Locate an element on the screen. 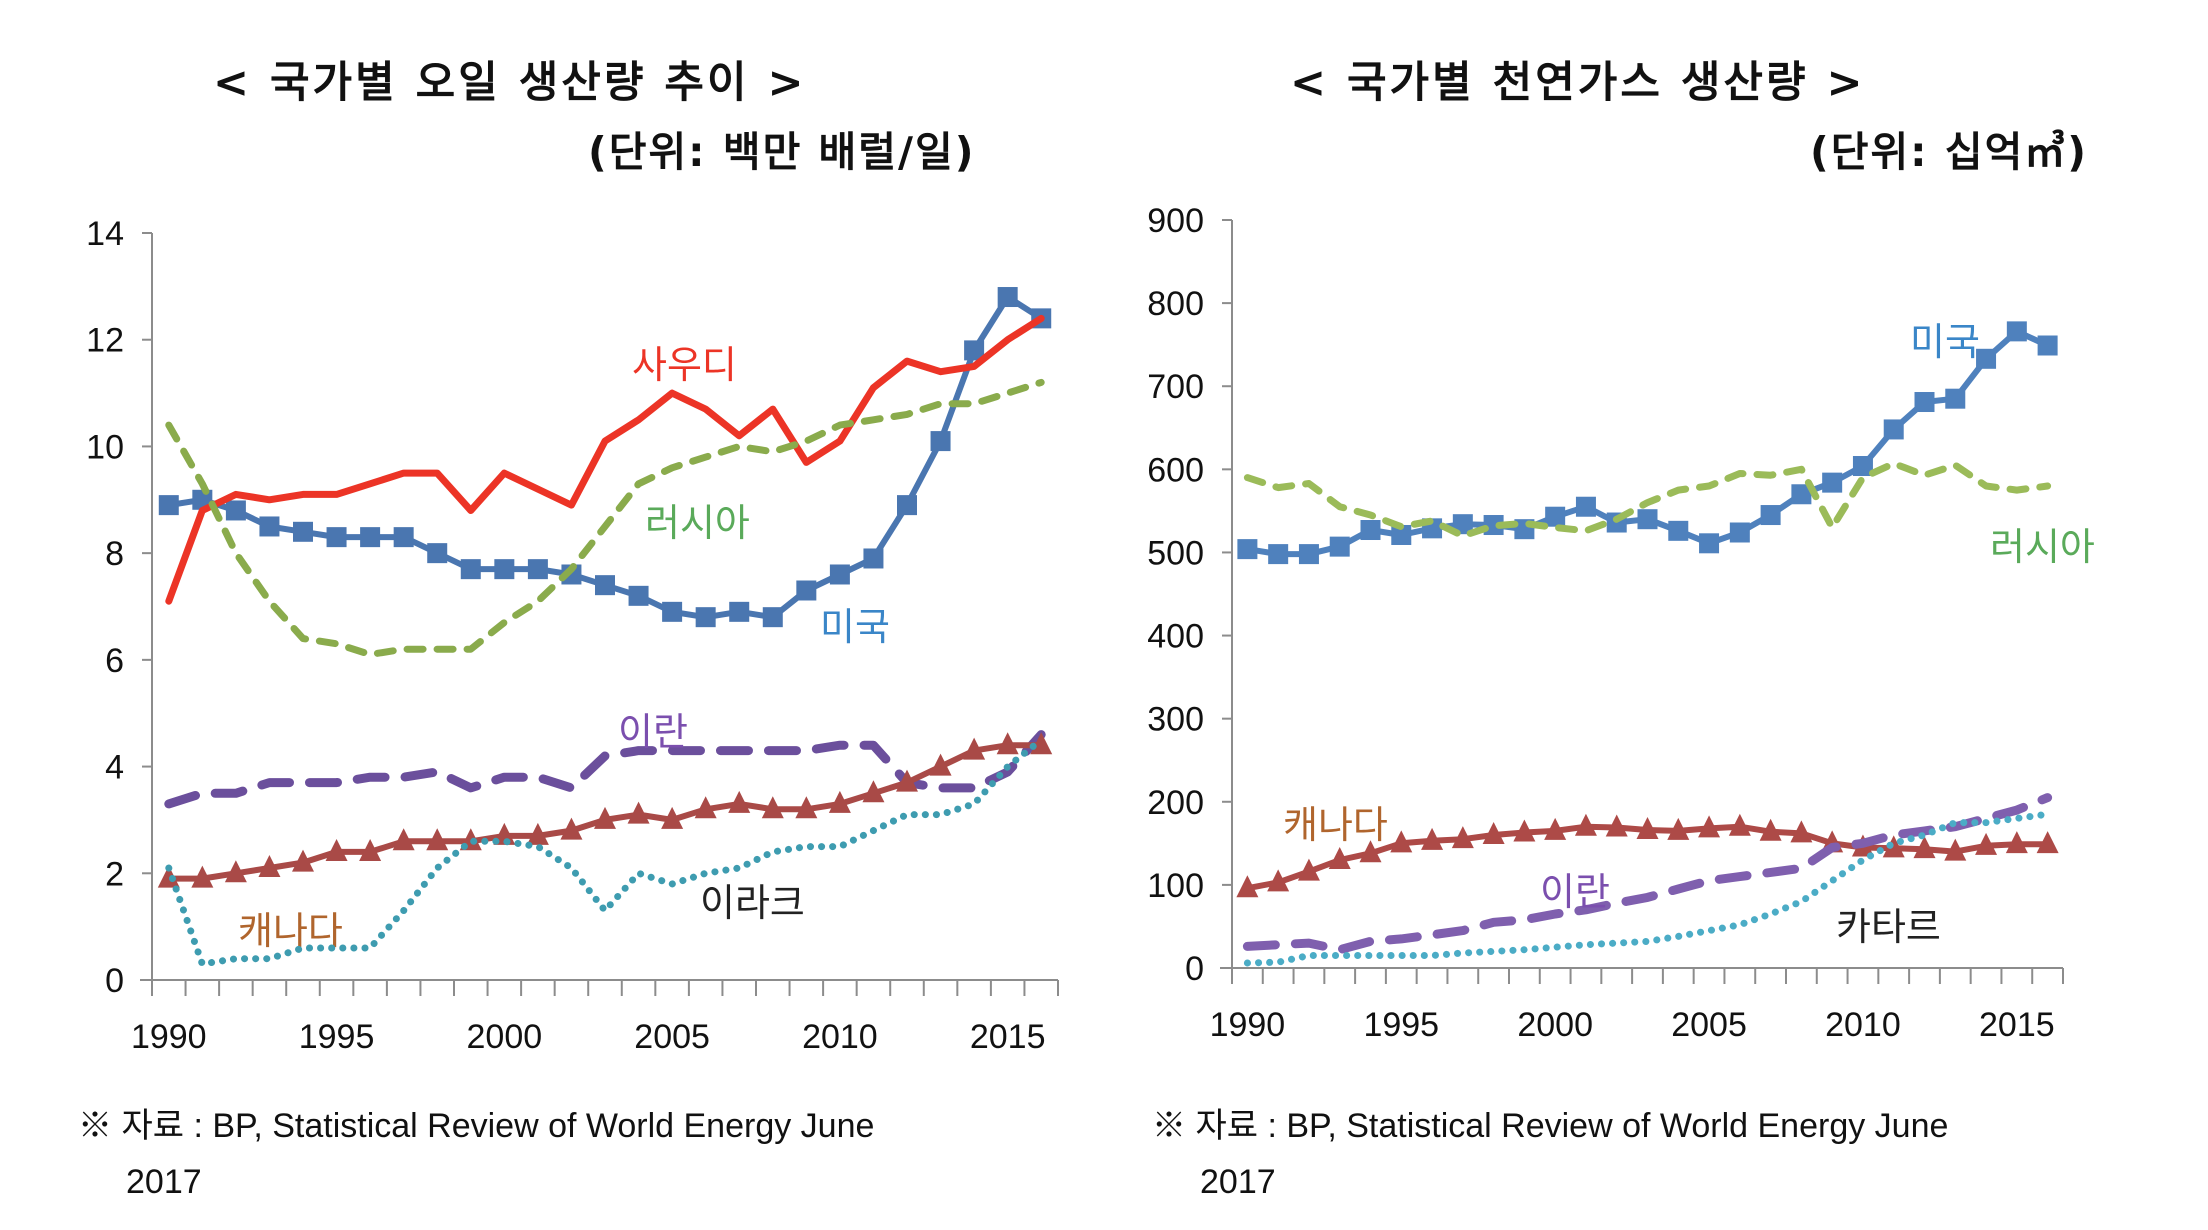  y-tick-label: 800 is located at coordinates (1175, 304).